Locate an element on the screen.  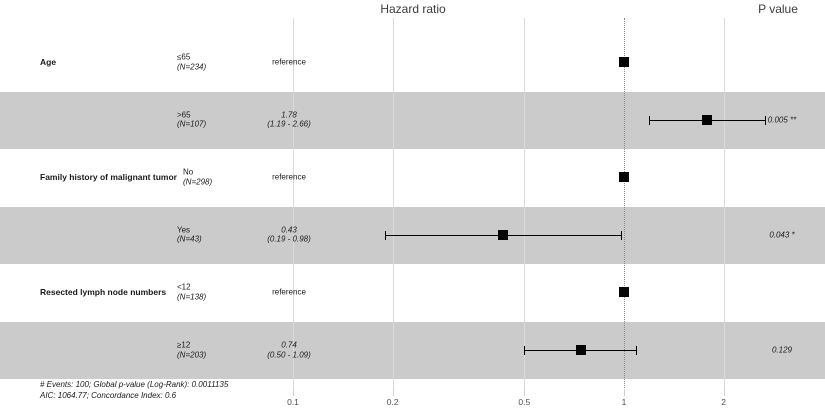
axis-tick-label: 1 is located at coordinates (624, 402).